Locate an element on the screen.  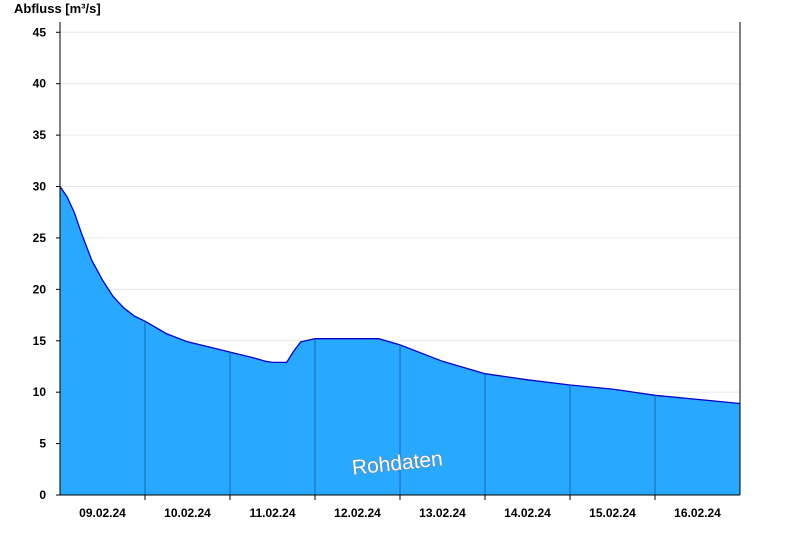
x-tick-label: 13.02.24 is located at coordinates (442, 513).